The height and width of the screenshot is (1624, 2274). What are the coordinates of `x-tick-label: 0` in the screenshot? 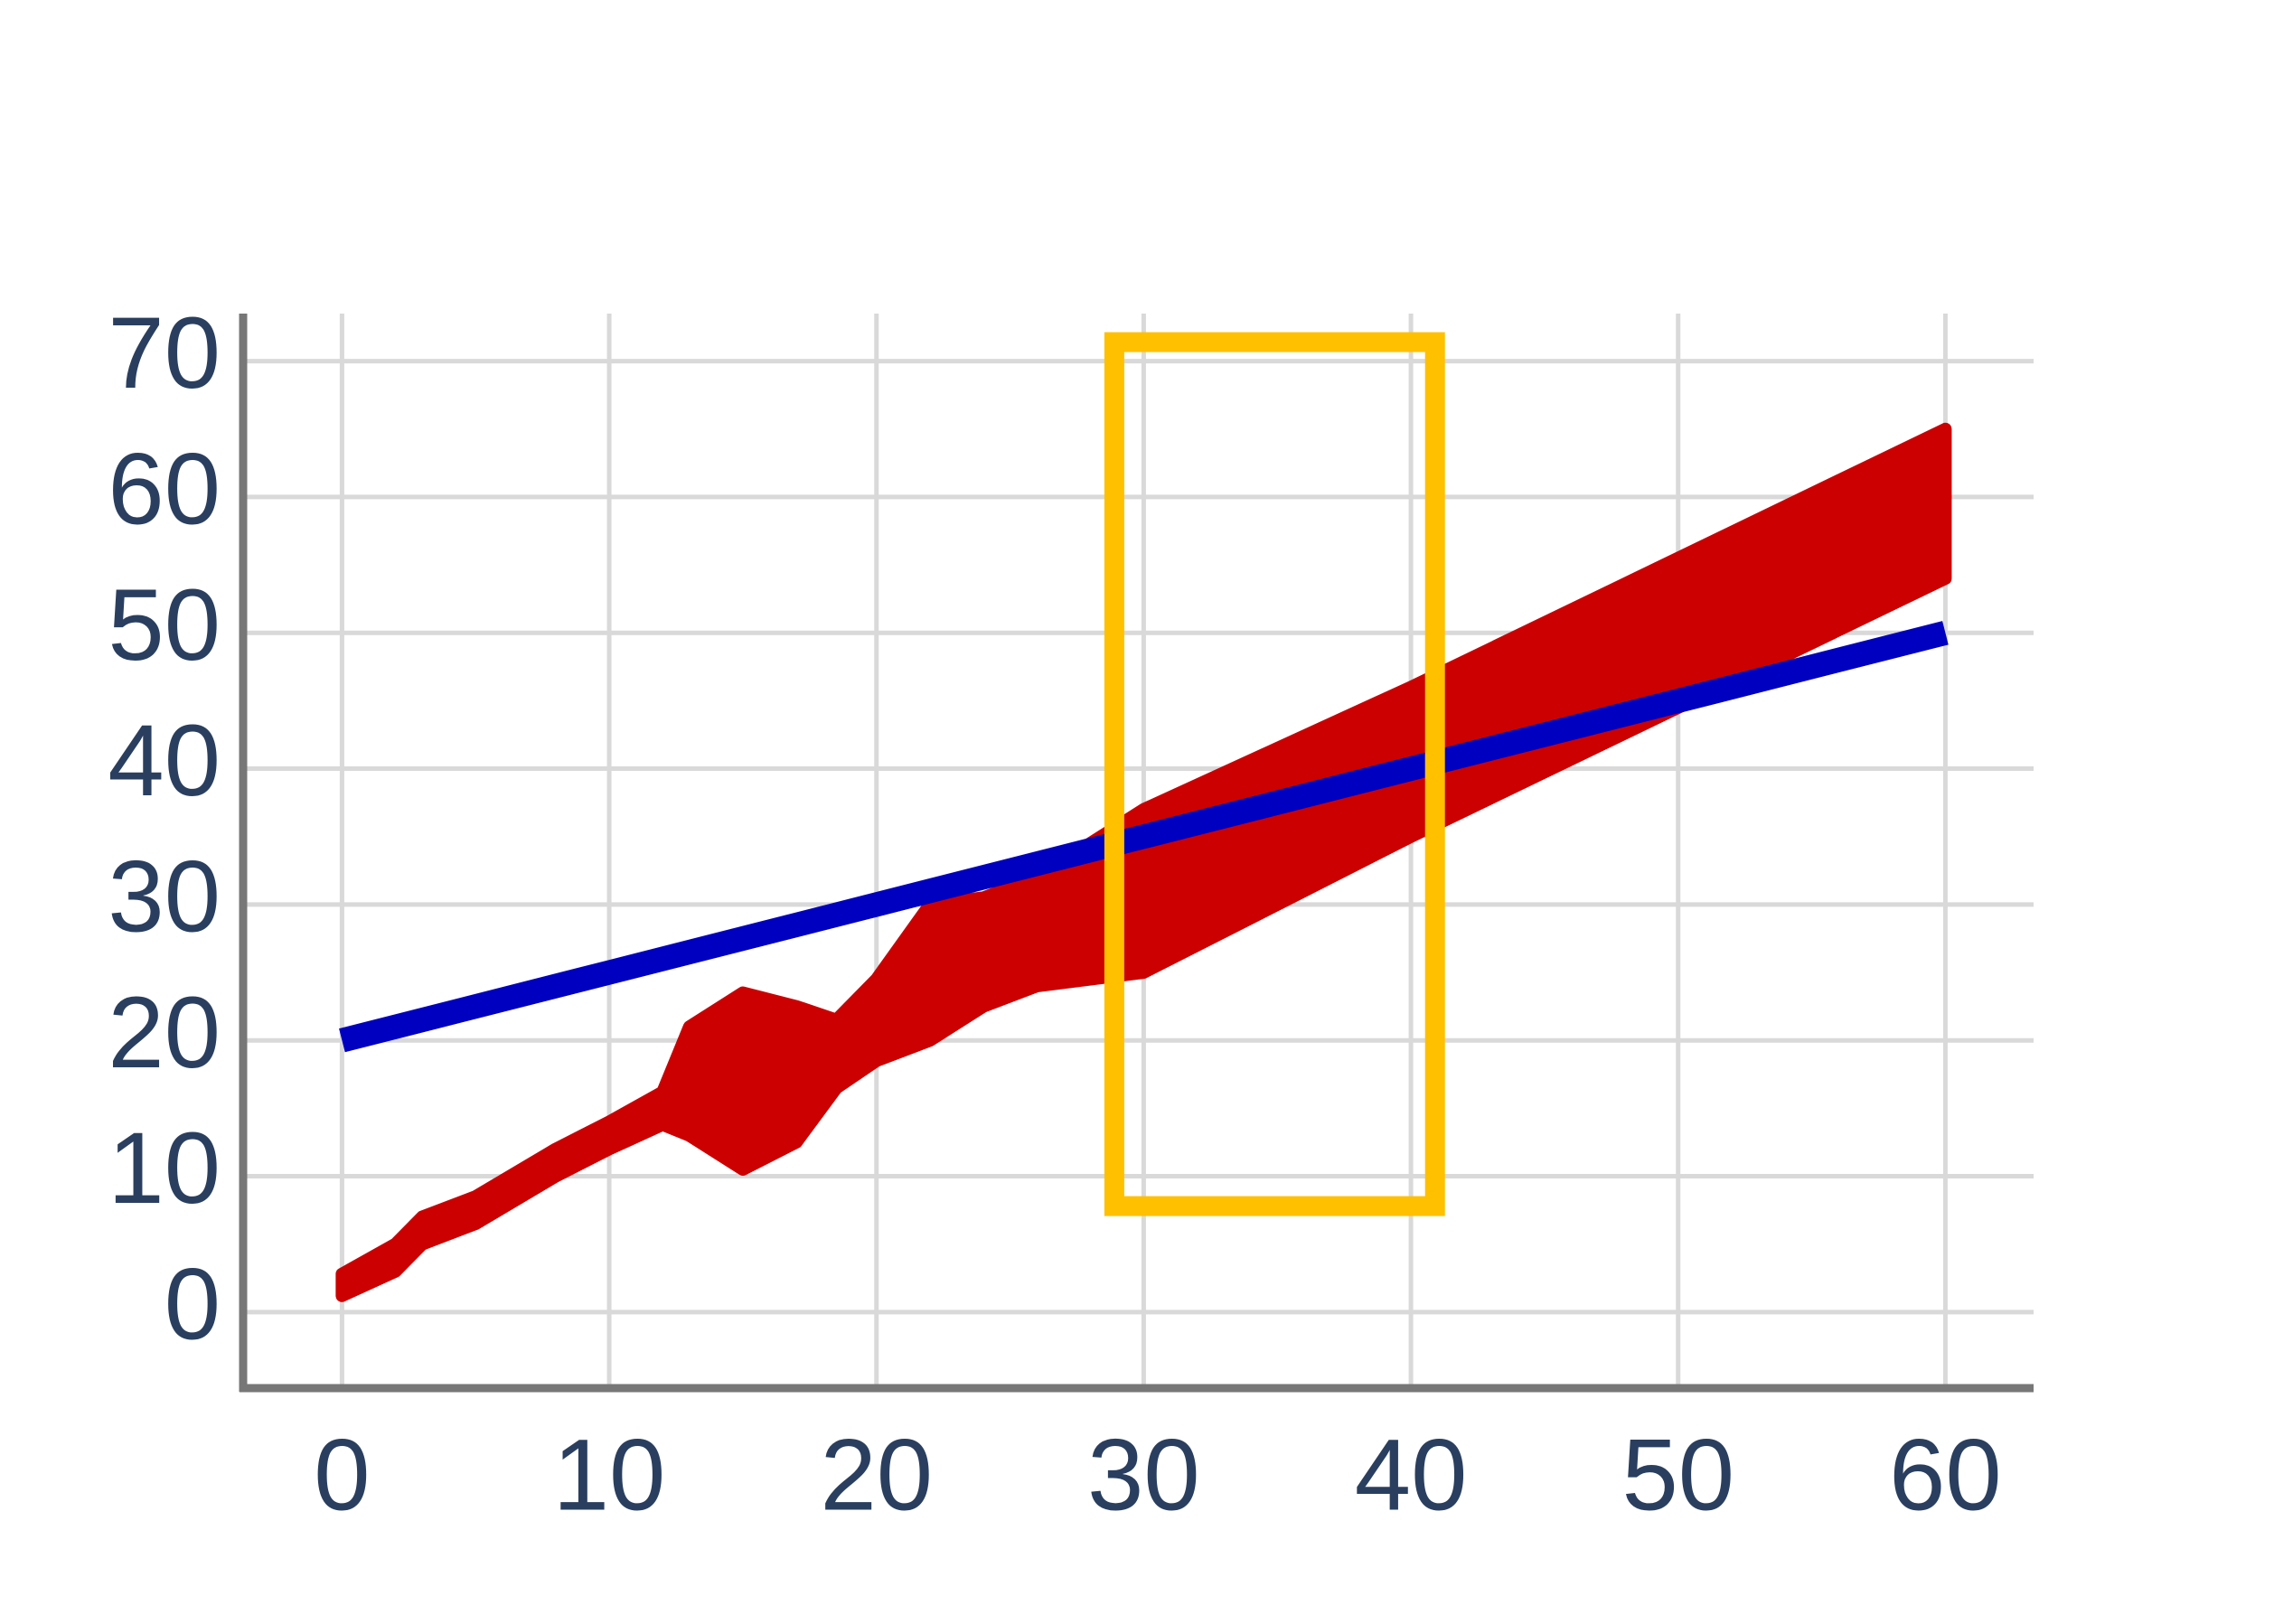 It's located at (342, 1475).